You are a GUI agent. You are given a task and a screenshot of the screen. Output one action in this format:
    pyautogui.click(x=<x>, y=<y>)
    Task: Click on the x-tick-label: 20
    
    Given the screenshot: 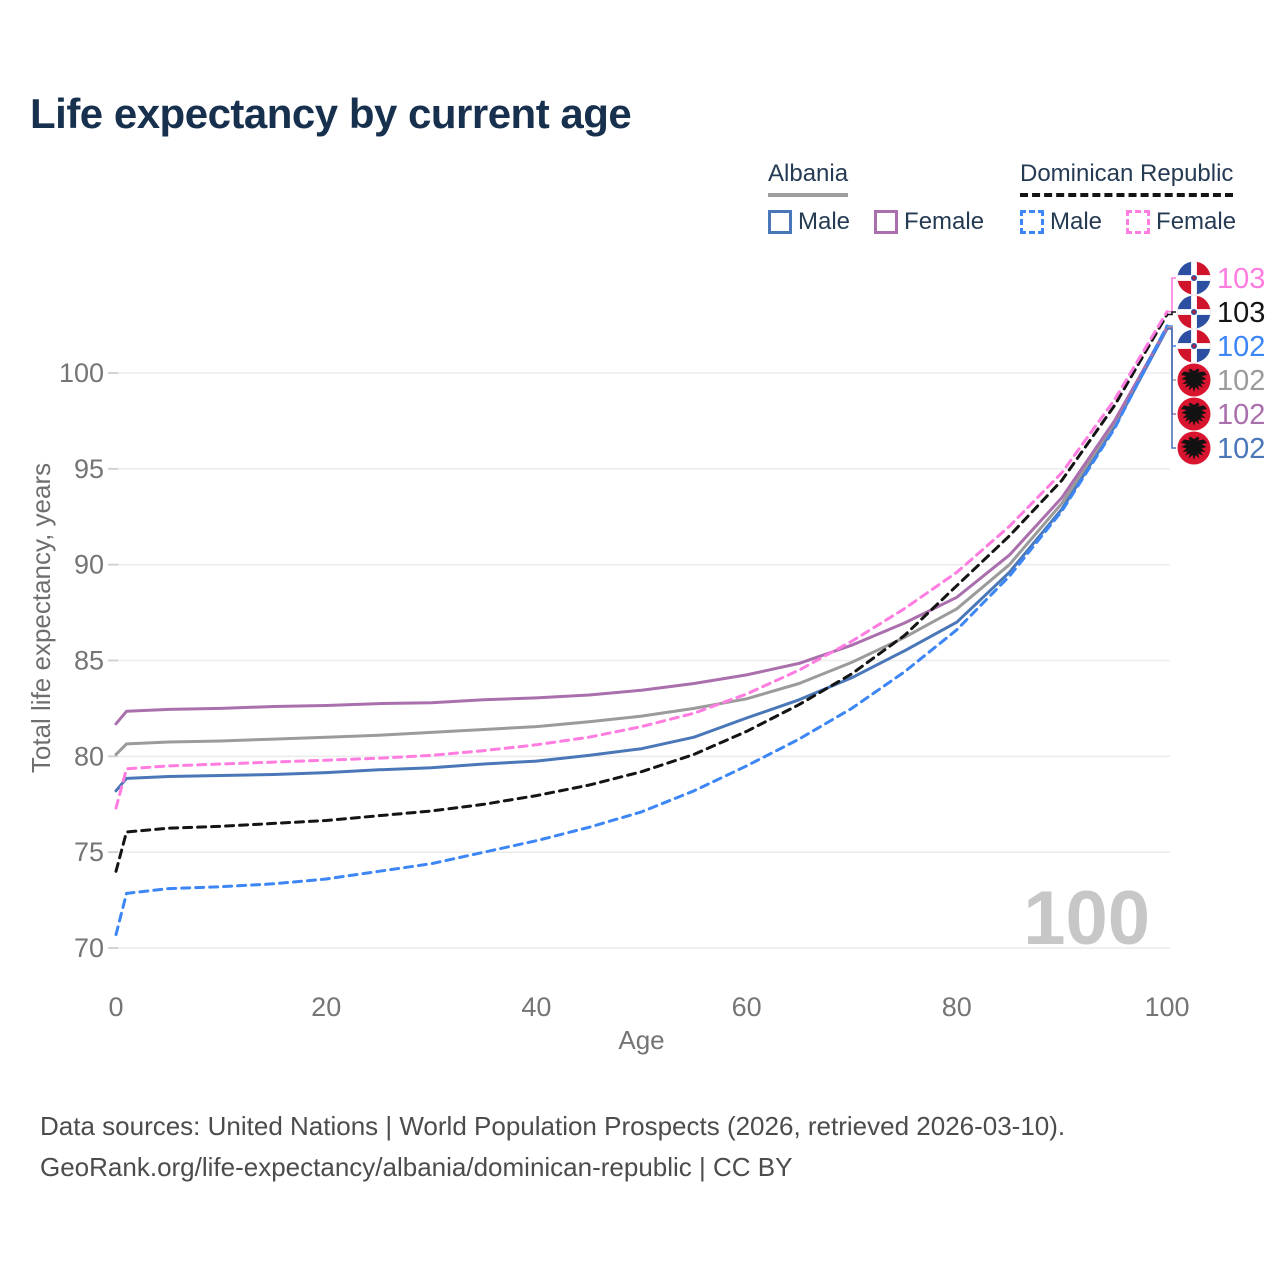 What is the action you would take?
    pyautogui.click(x=326, y=1007)
    